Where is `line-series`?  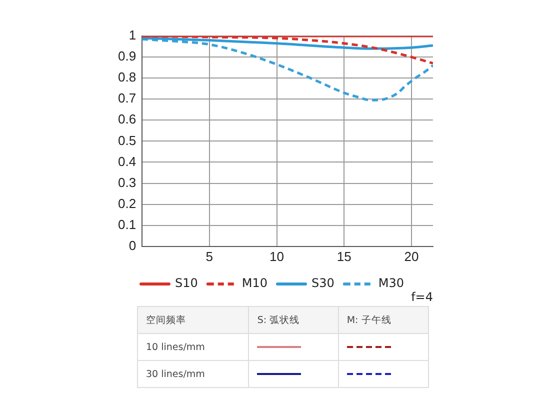 line-series is located at coordinates (287, 70).